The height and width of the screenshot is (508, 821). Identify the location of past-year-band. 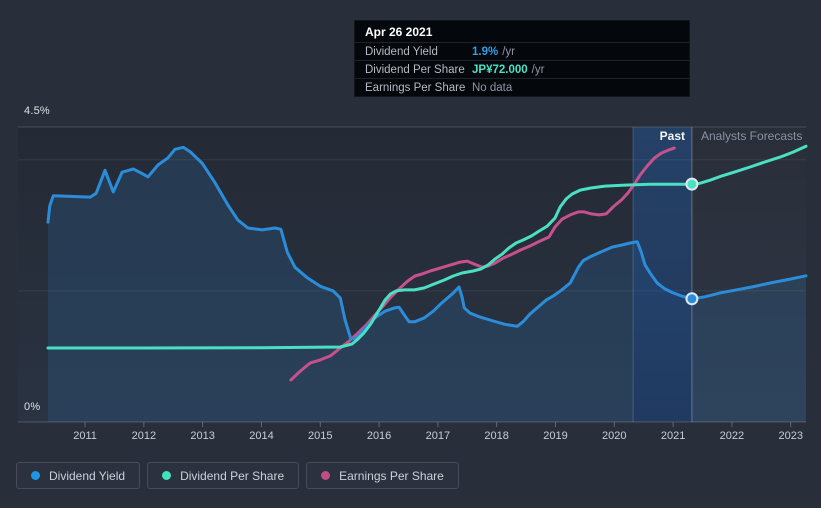
(662, 274).